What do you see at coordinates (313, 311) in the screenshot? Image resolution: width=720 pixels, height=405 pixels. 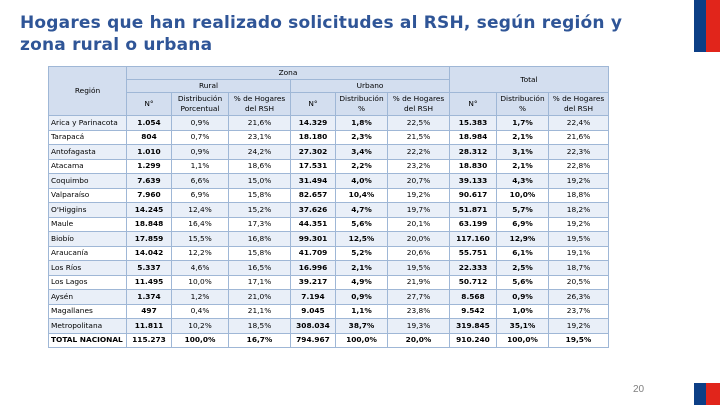 I see `urbano-n-cell: 9.045` at bounding box center [313, 311].